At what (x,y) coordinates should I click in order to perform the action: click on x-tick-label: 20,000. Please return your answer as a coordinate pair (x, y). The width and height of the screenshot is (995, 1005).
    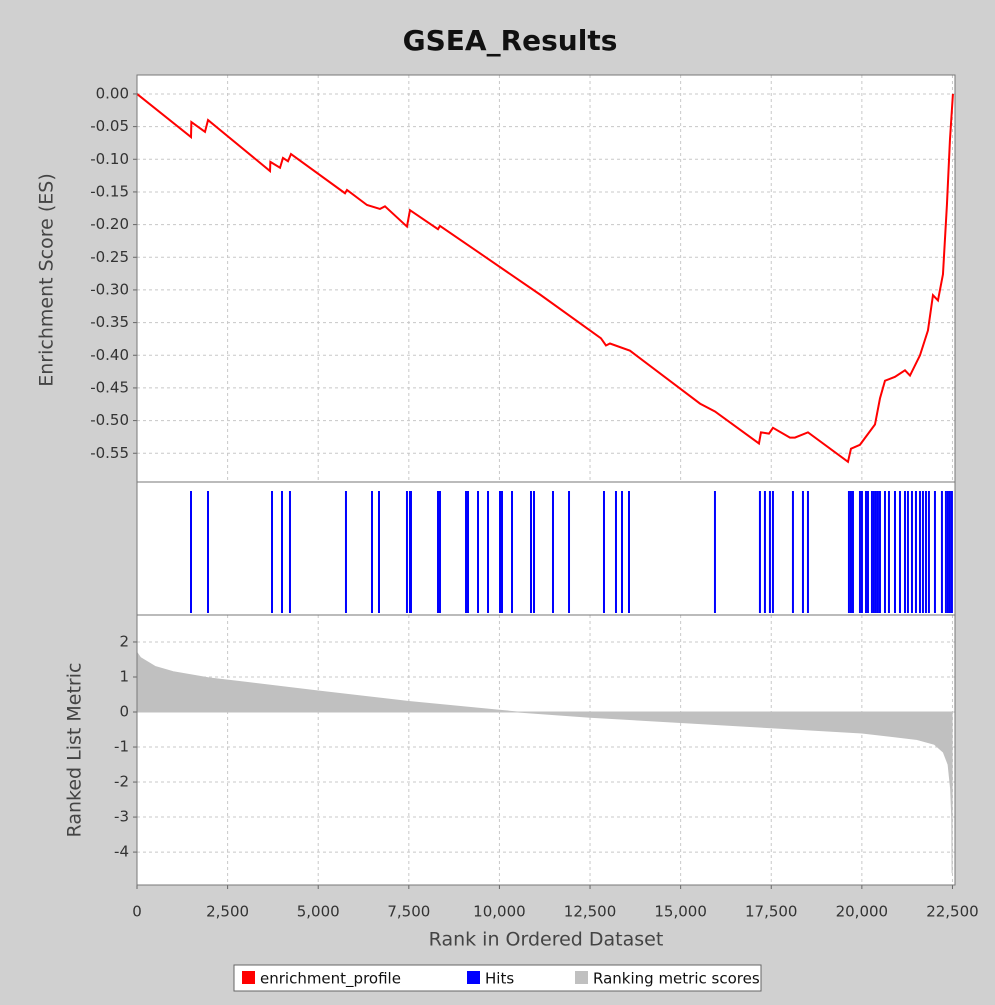
    Looking at the image, I should click on (862, 912).